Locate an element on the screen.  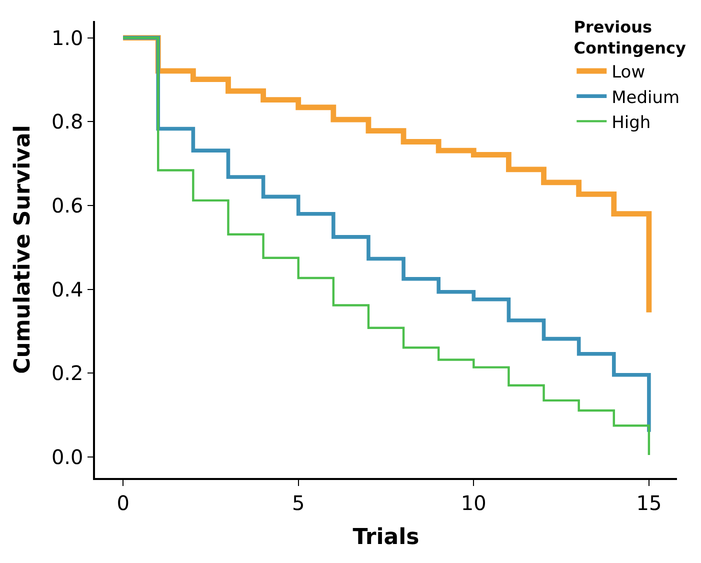
legend-title: Previous Contingency is located at coordinates (630, 38).